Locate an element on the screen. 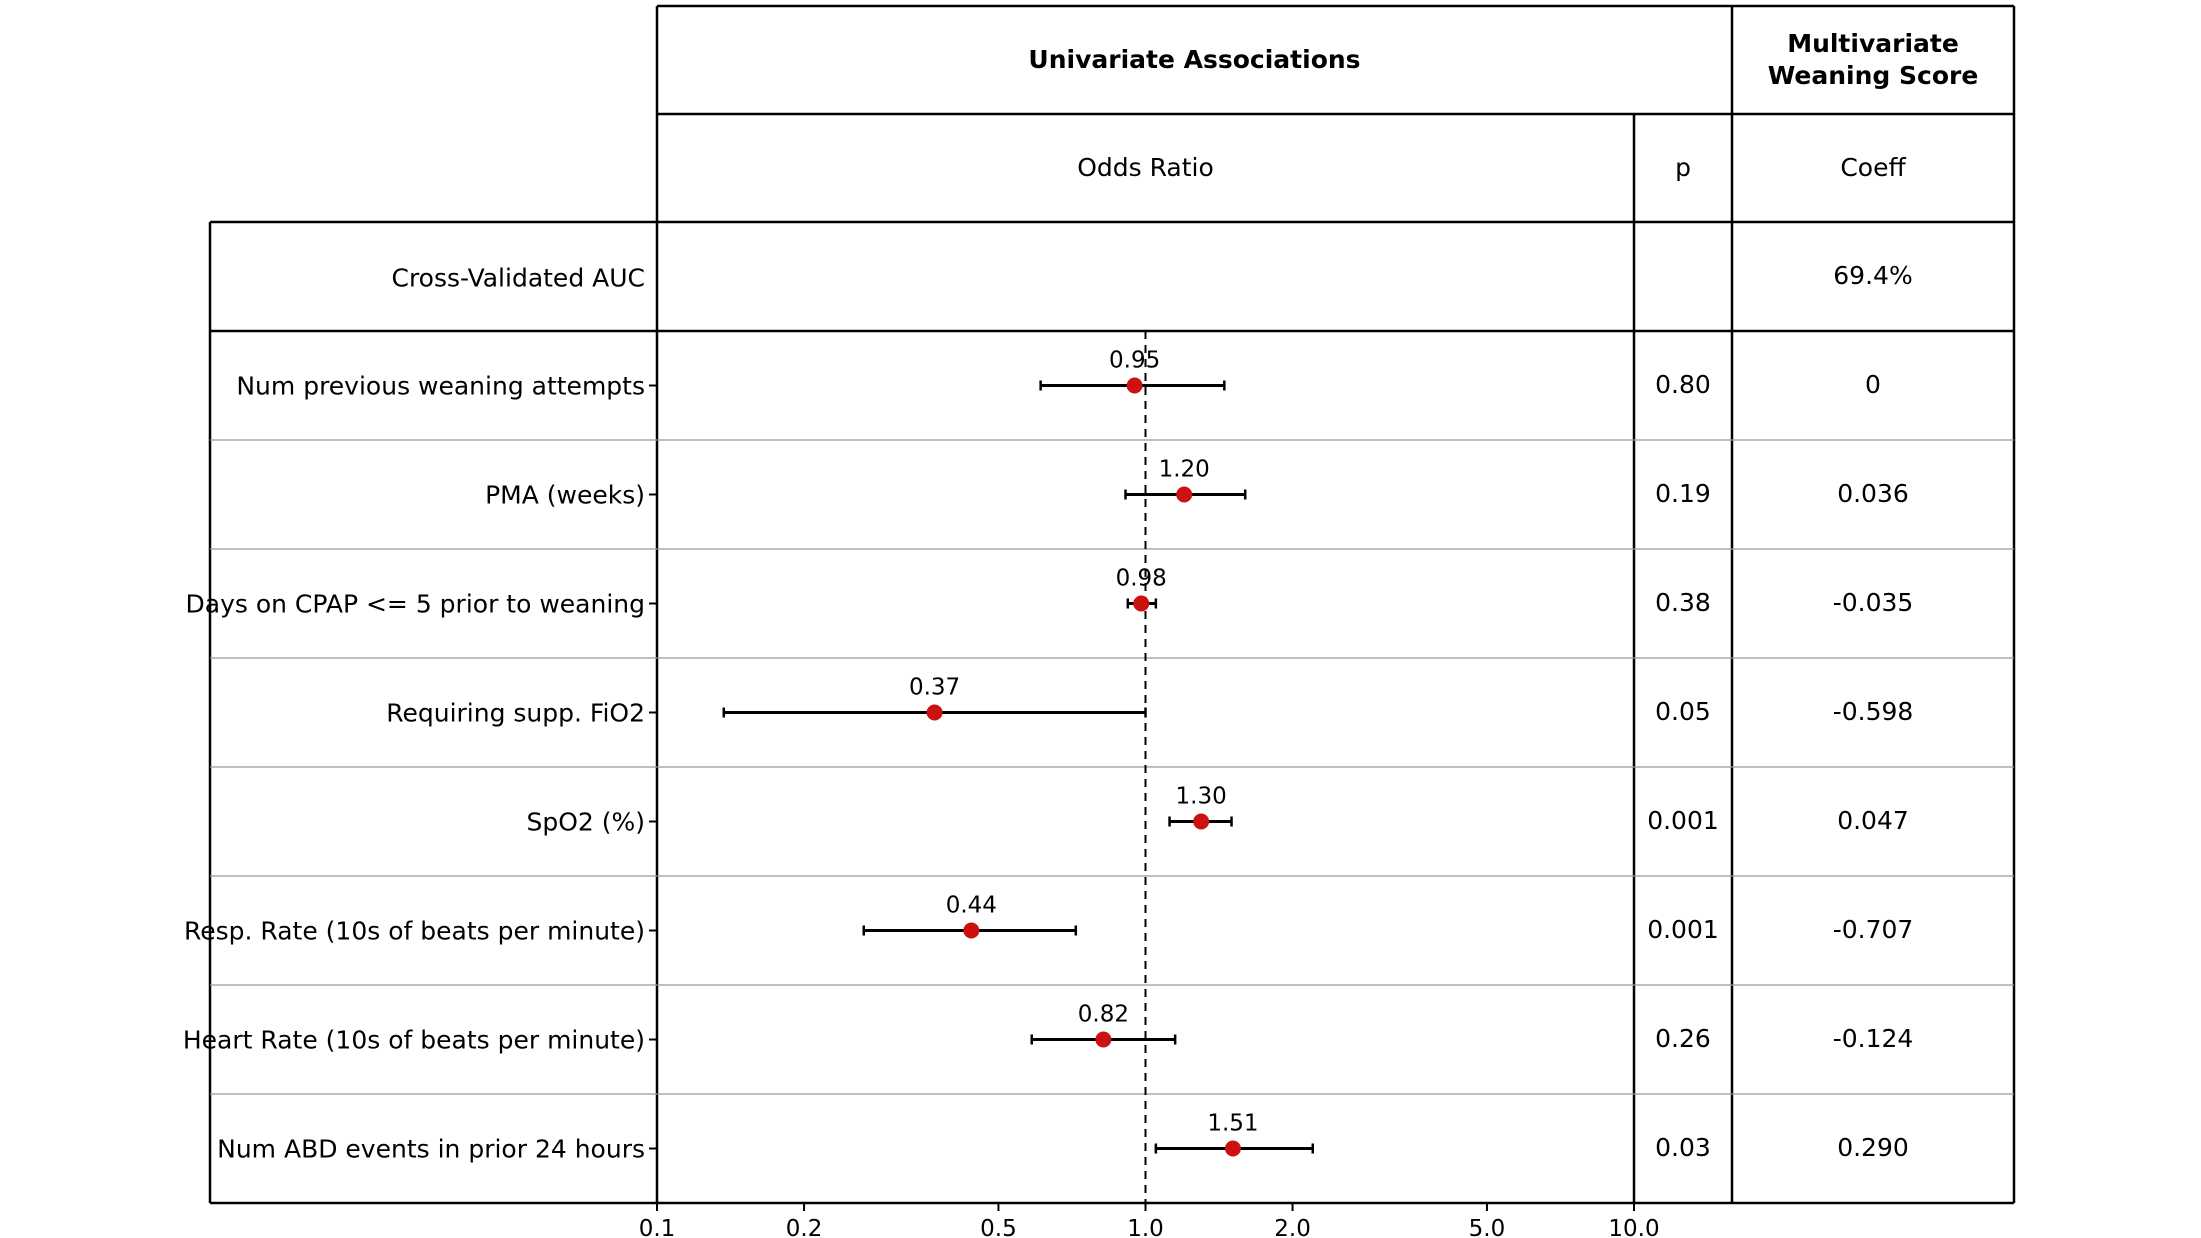 The image size is (2201, 1238). row-label: Num ABD events in prior 24 hours is located at coordinates (431, 1148).